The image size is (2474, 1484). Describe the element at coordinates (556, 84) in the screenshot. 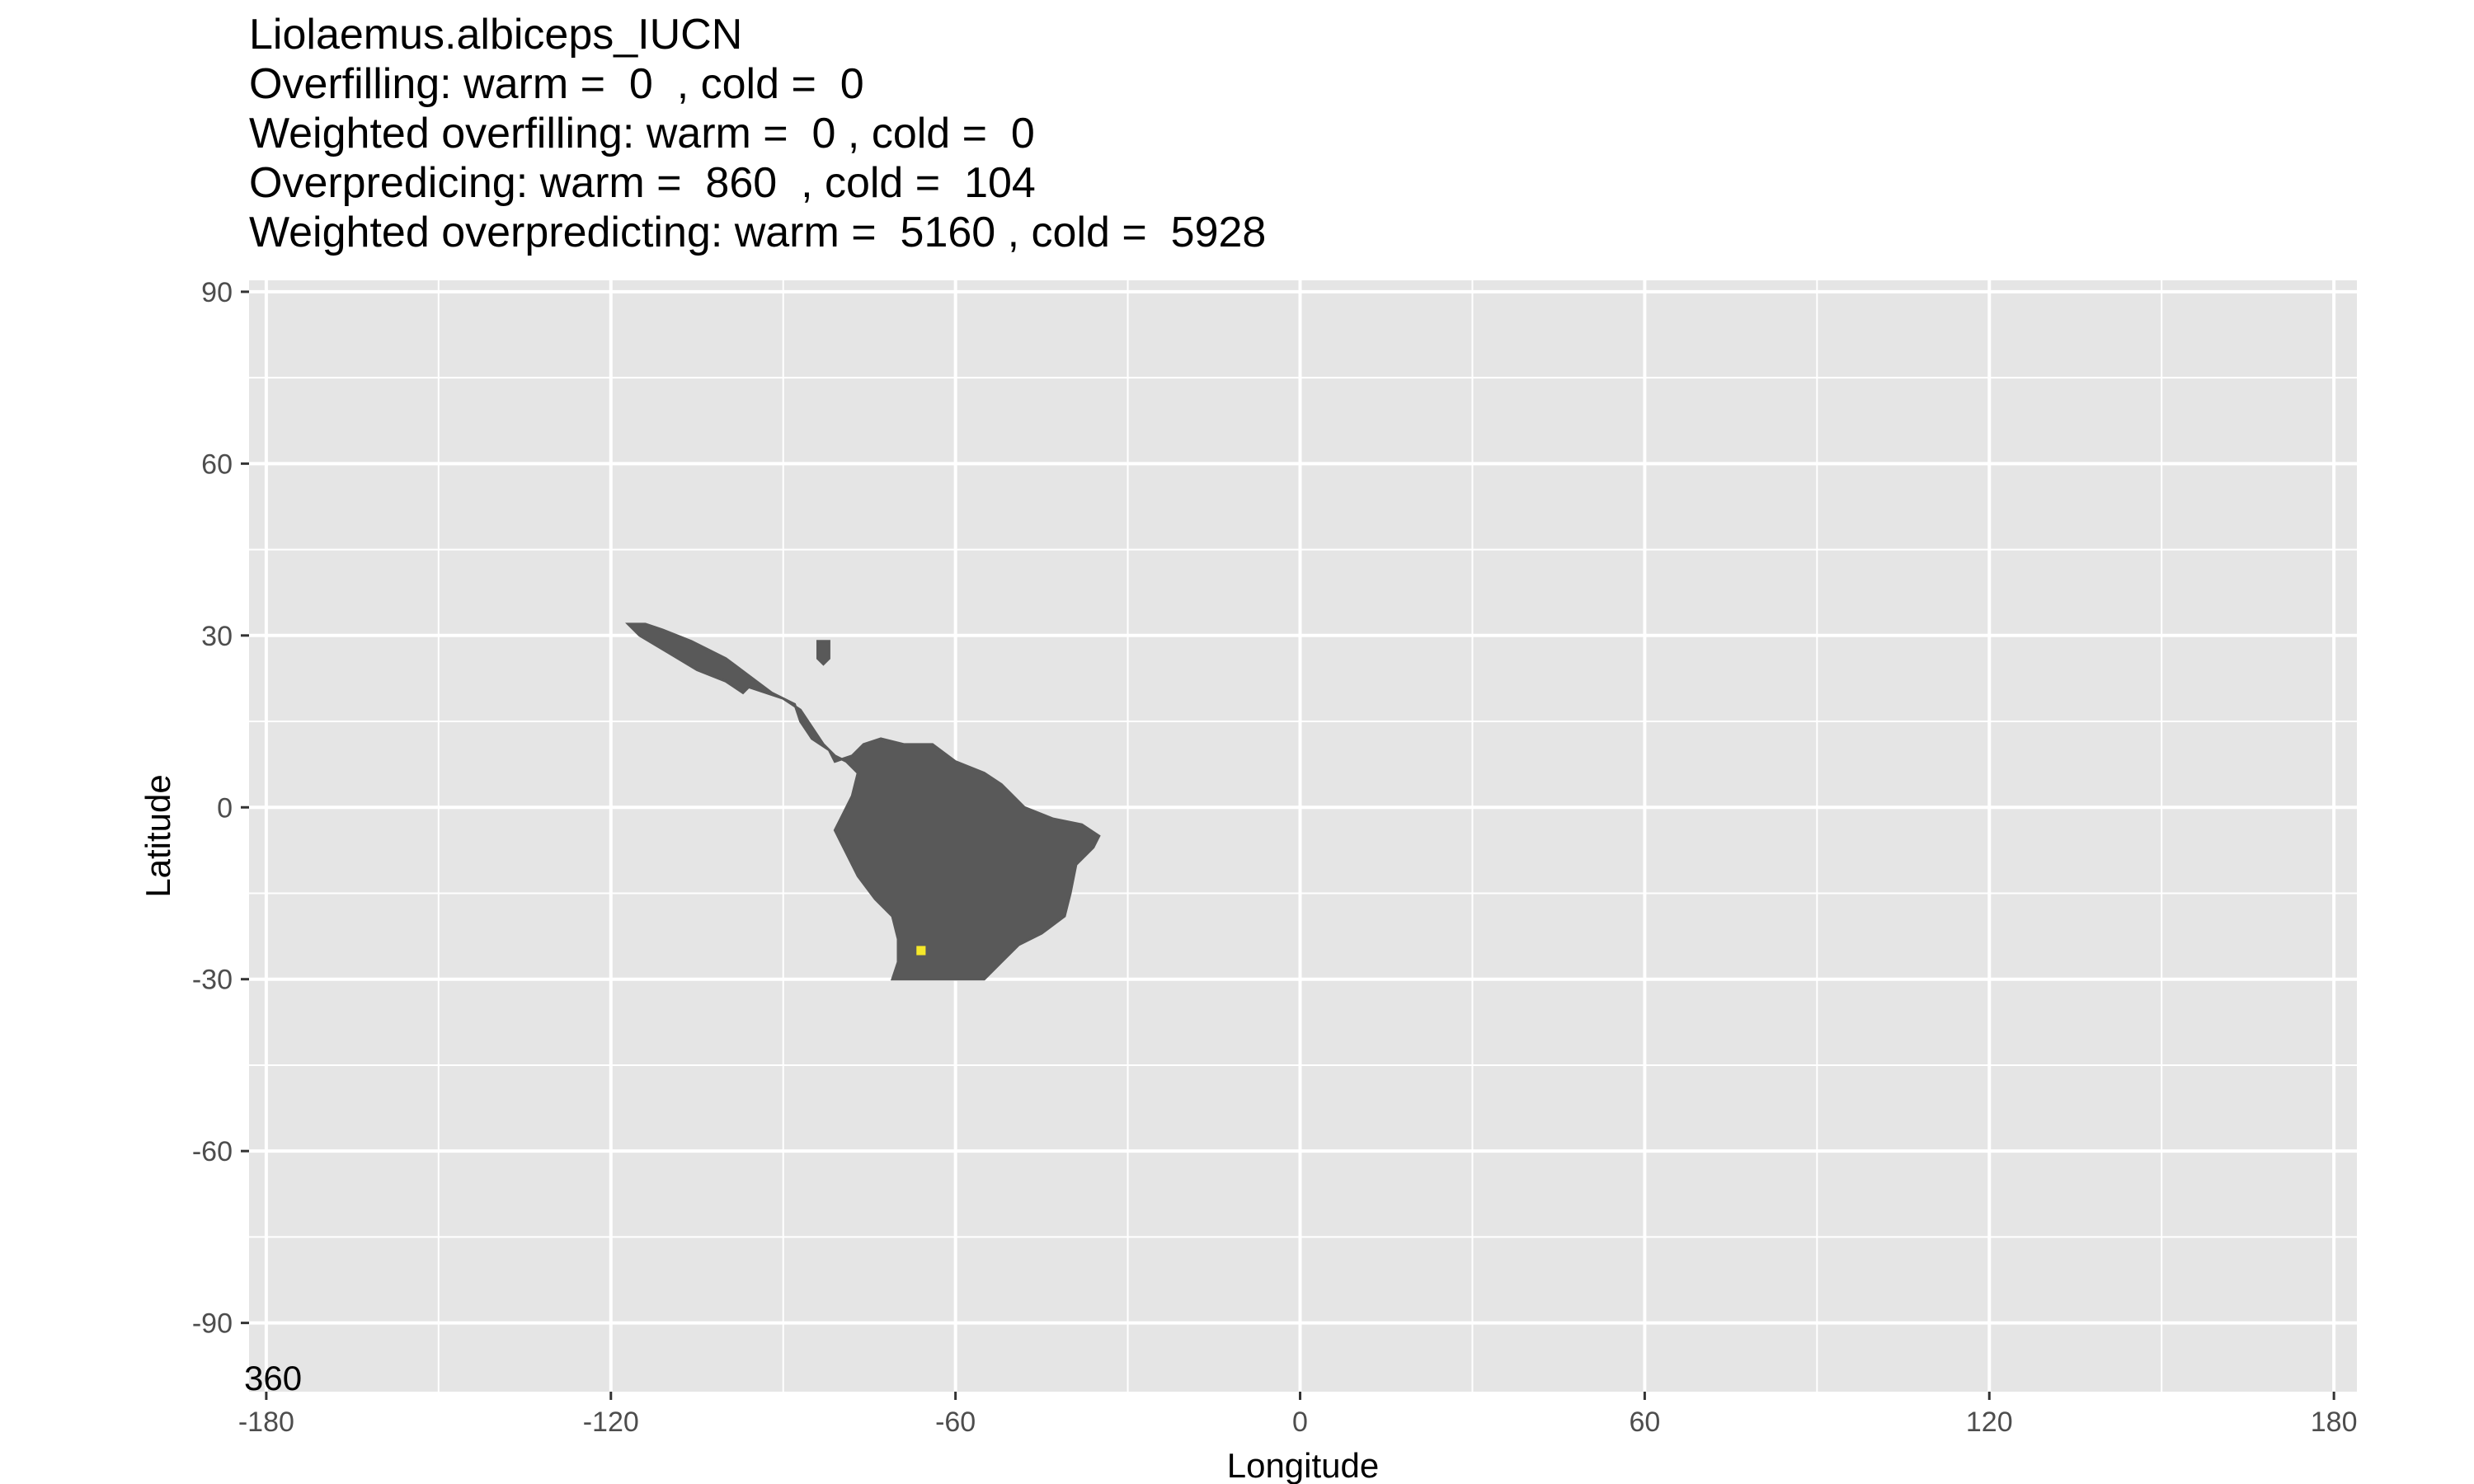

I see `subtitle-overfilling: Overfilling: warm = 0 , cold = 0` at that location.